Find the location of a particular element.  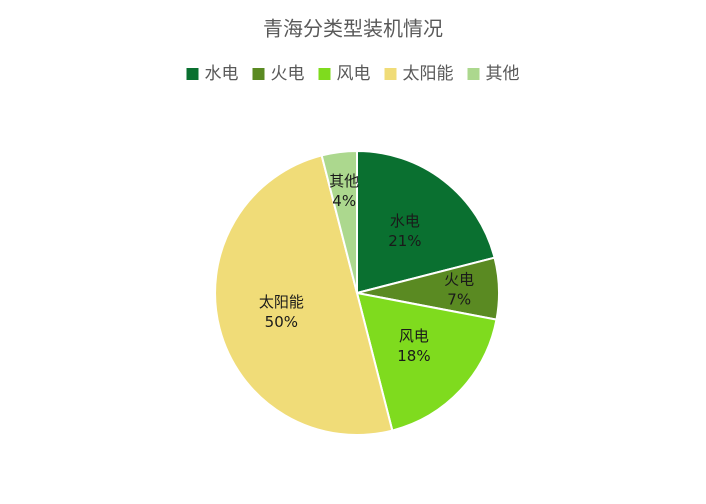

legend-text: 风电 is located at coordinates (354, 74).